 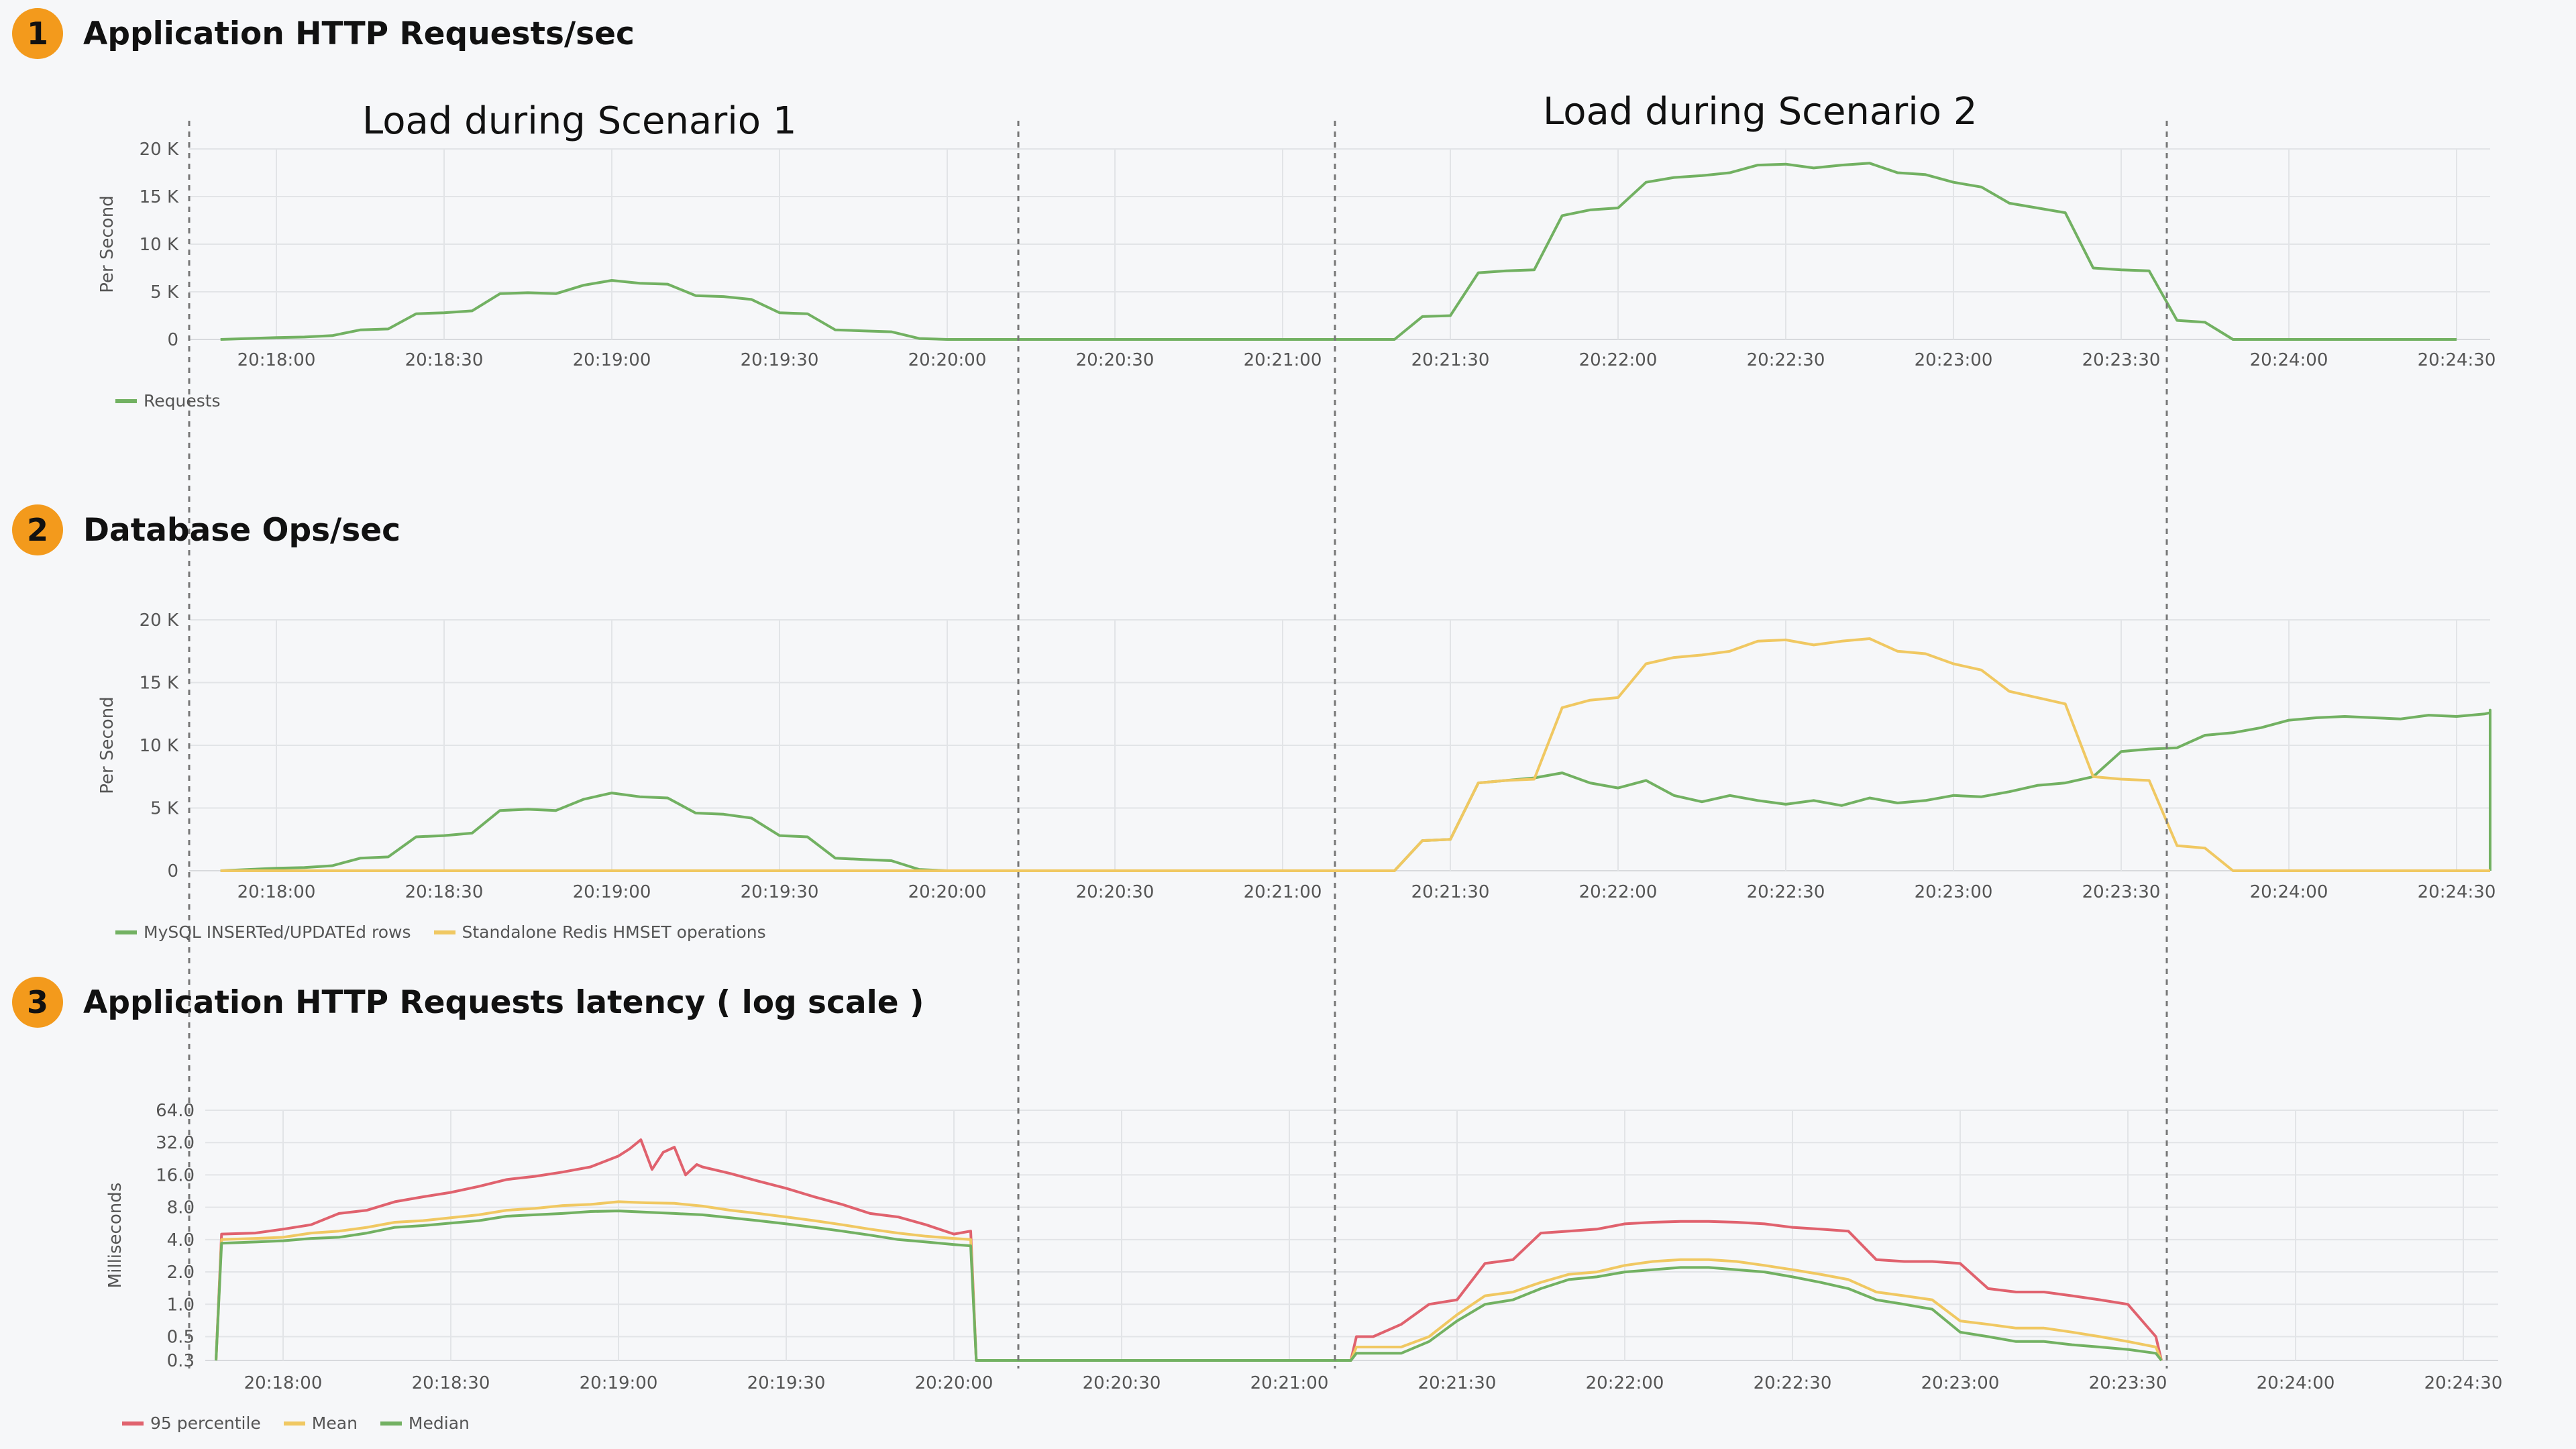 I want to click on legend-item-mean: Mean, so click(x=320, y=1423).